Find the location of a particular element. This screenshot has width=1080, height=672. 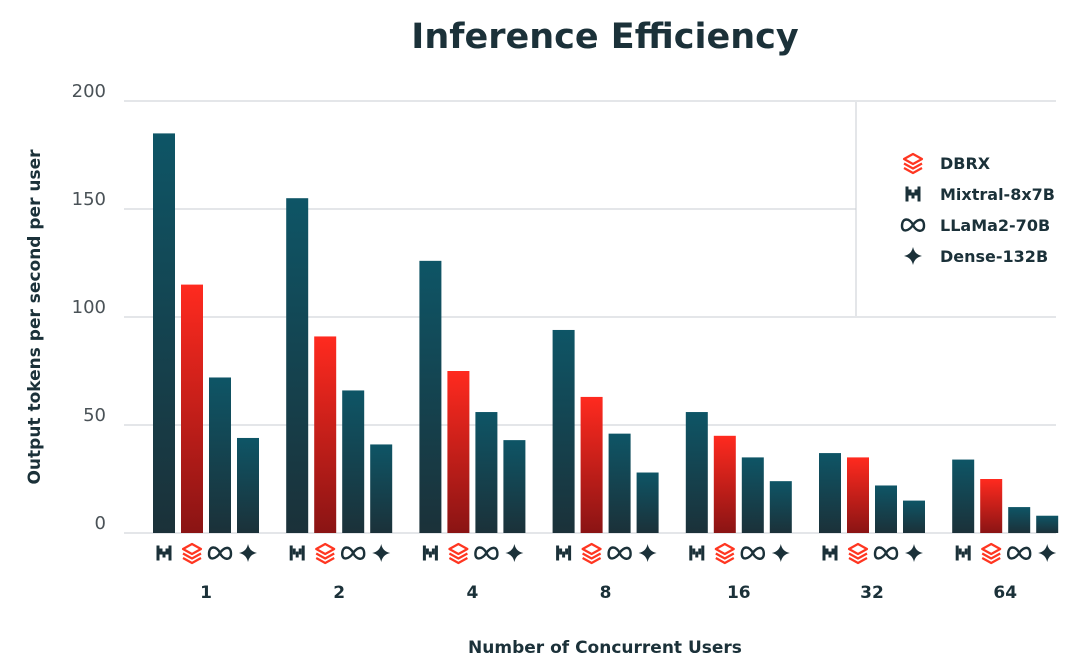

legend-label: Dense-132B is located at coordinates (994, 256).